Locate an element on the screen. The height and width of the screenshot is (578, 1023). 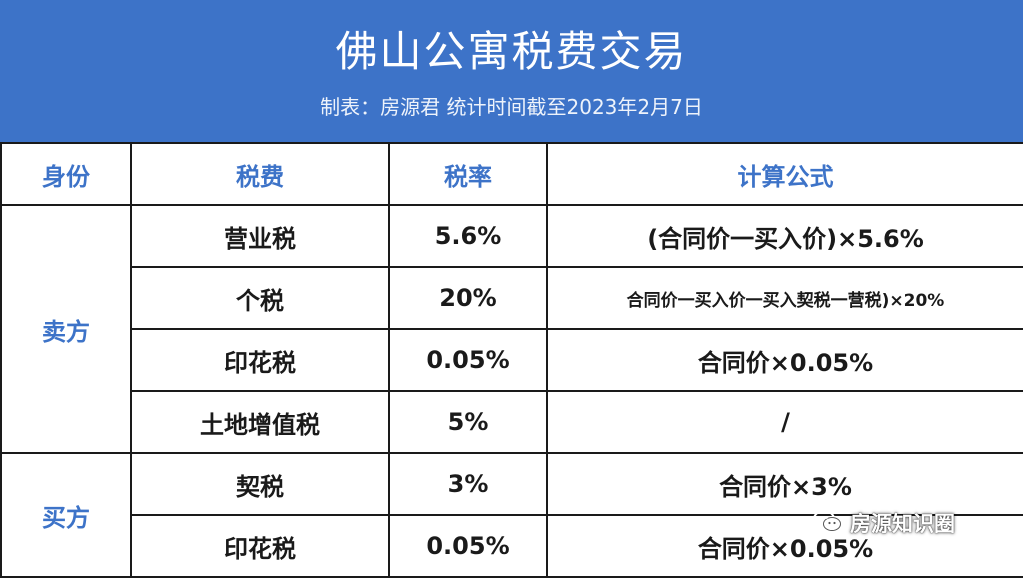
tax-formula: 合同价×3% is located at coordinates (784, 484).